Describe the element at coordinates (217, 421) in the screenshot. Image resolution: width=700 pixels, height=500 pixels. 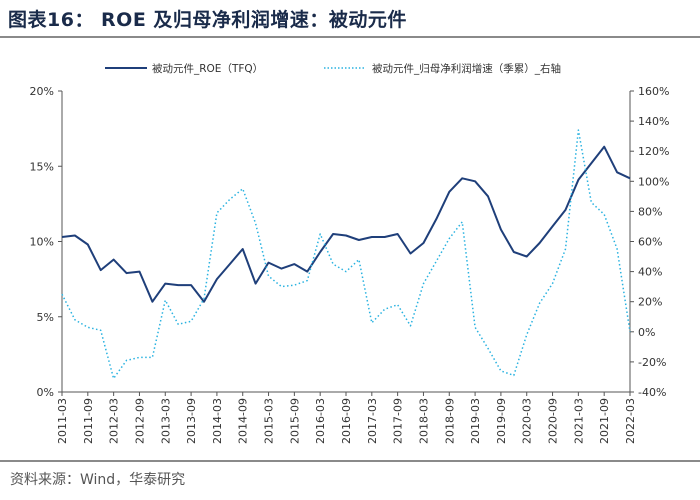
I see `x-tick-label: 2014-03` at that location.